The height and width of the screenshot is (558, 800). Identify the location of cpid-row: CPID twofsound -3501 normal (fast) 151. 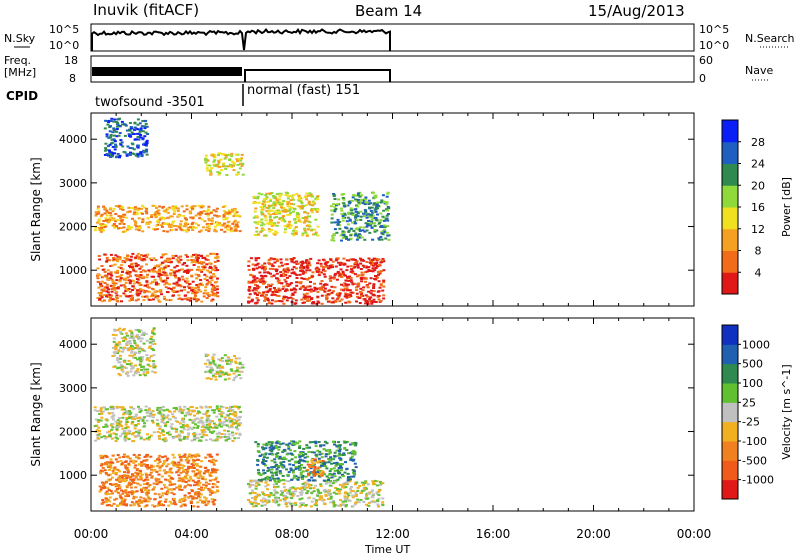
(183, 96).